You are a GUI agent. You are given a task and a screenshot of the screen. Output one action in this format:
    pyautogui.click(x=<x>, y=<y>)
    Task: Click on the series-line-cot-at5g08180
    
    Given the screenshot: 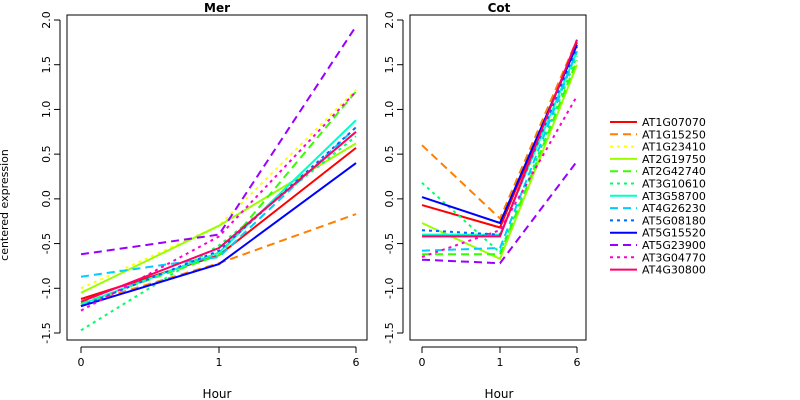 What is the action you would take?
    pyautogui.click(x=499, y=141)
    